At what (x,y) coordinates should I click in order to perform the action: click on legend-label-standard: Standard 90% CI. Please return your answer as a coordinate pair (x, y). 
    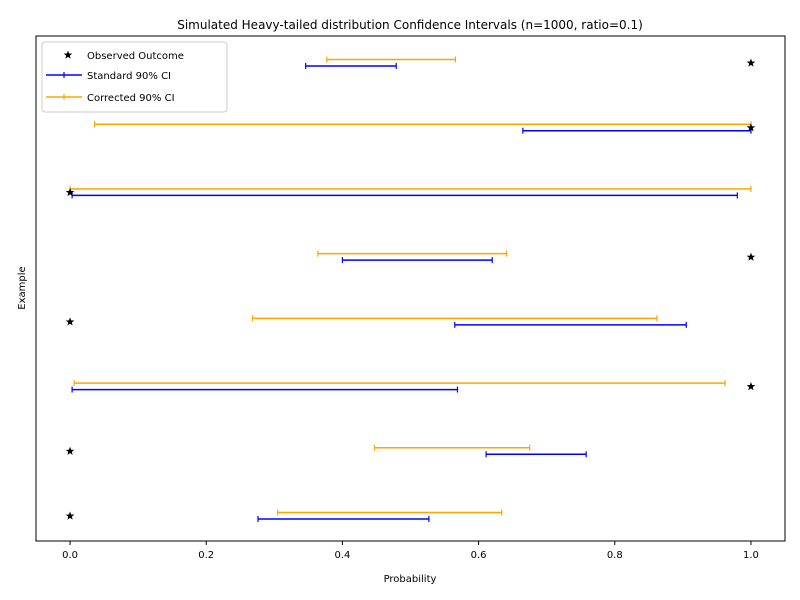
    Looking at the image, I should click on (129, 76).